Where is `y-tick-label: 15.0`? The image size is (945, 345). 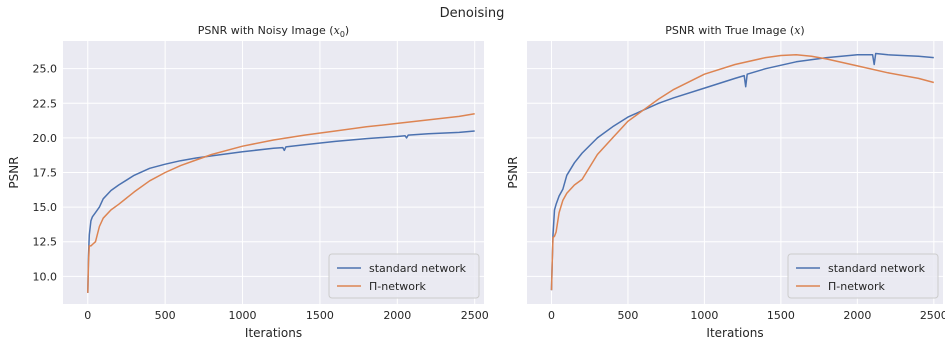
y-tick-label: 15.0 is located at coordinates (45, 207).